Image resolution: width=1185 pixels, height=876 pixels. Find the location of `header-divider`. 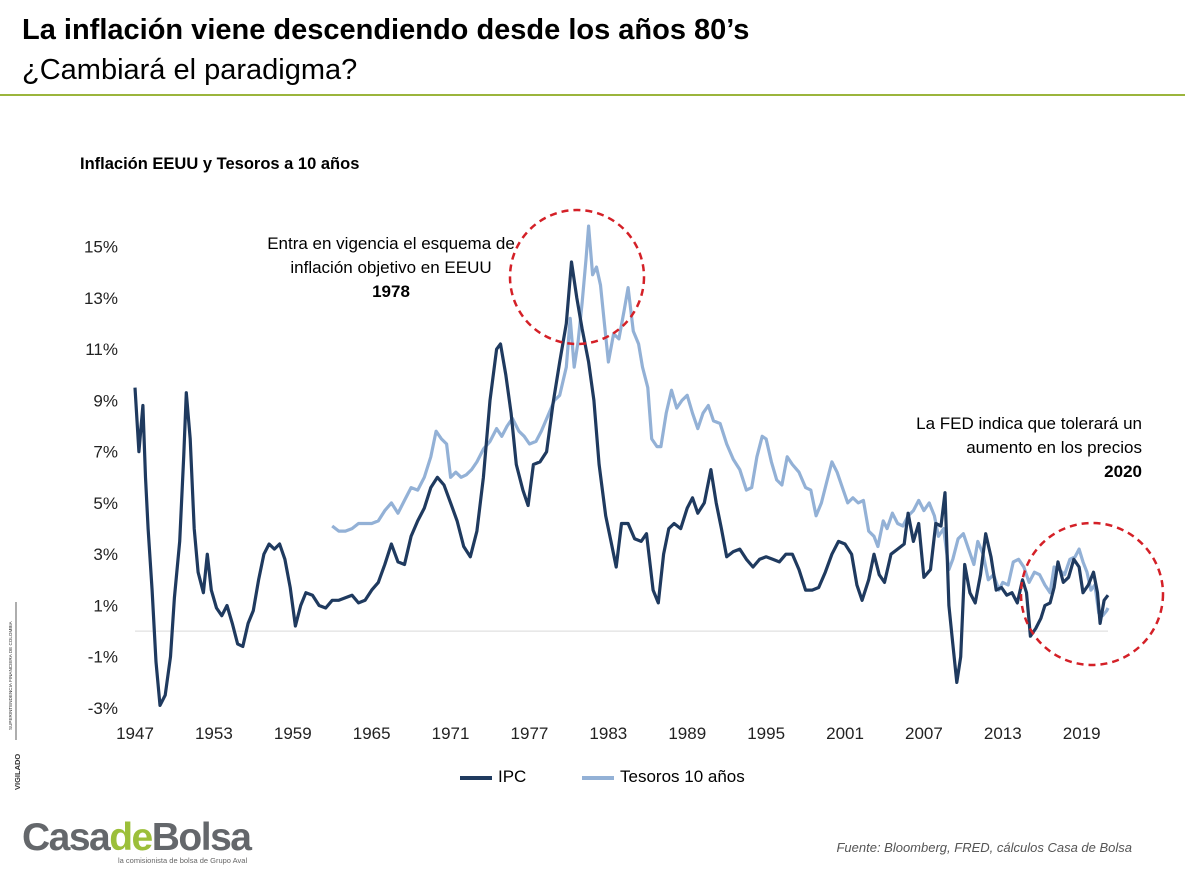

header-divider is located at coordinates (592, 95).